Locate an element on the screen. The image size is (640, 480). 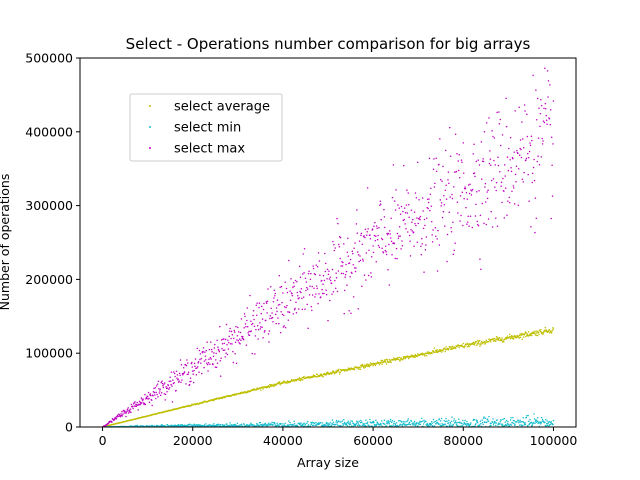
x-axis-label: Array size is located at coordinates (328, 462).